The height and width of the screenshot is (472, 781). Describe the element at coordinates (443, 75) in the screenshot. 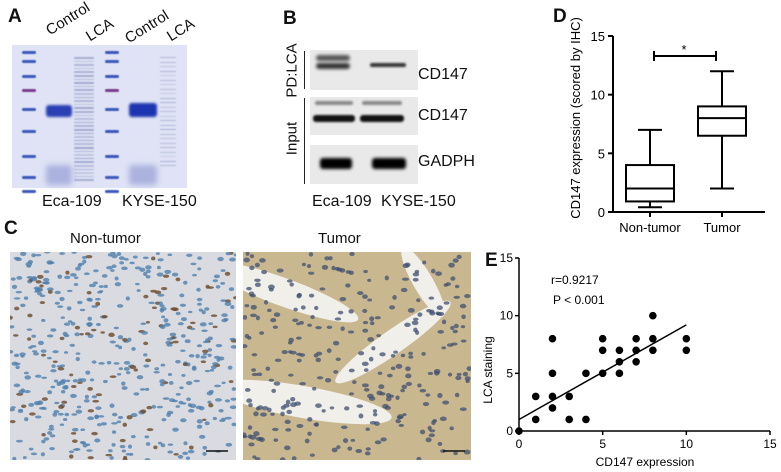

I see `band-label: CD147` at that location.